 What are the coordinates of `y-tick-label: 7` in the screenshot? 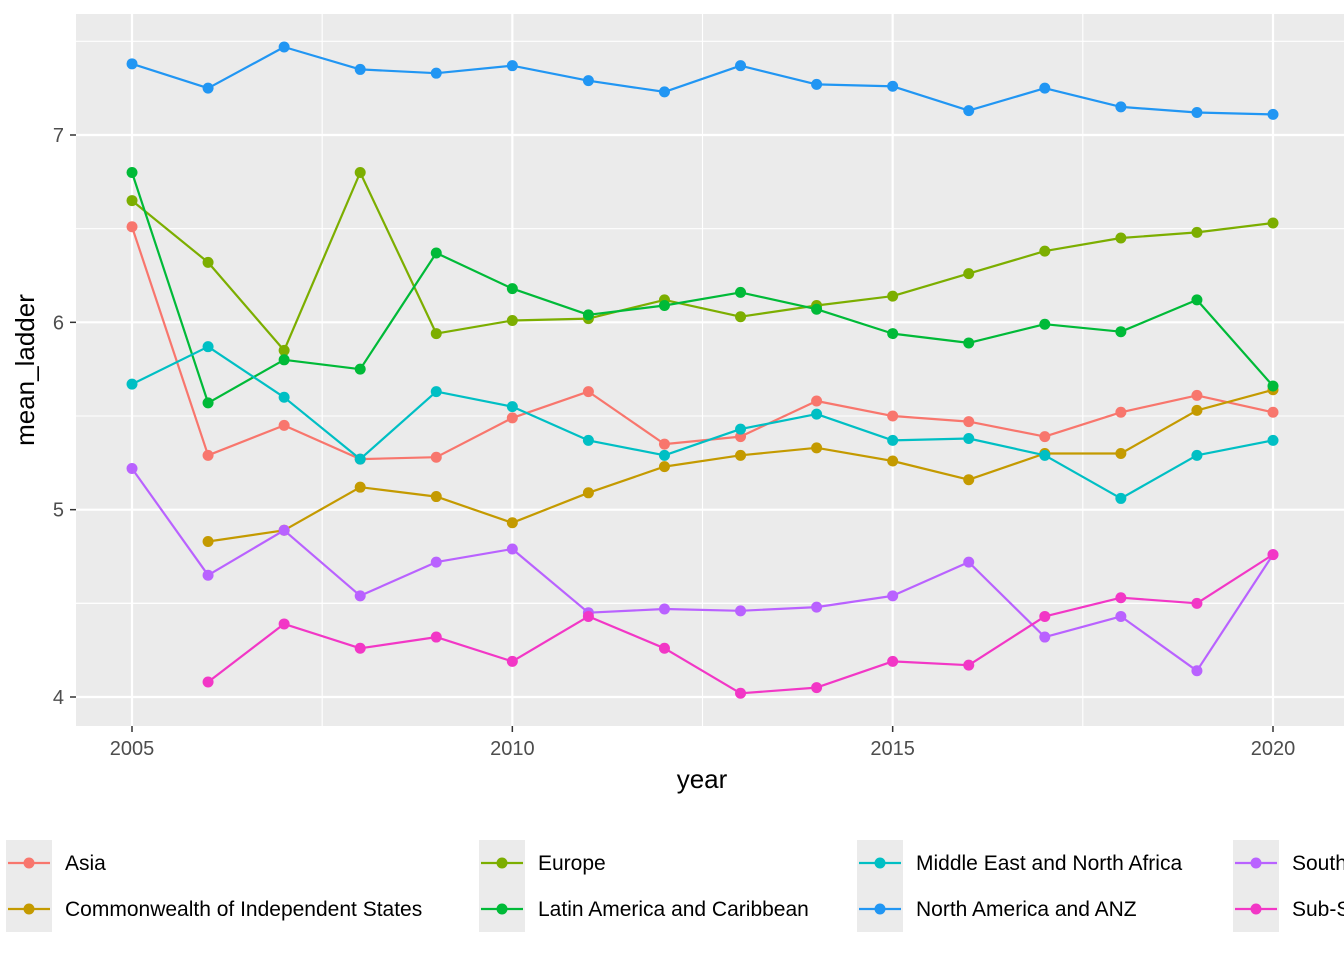 It's located at (58, 136).